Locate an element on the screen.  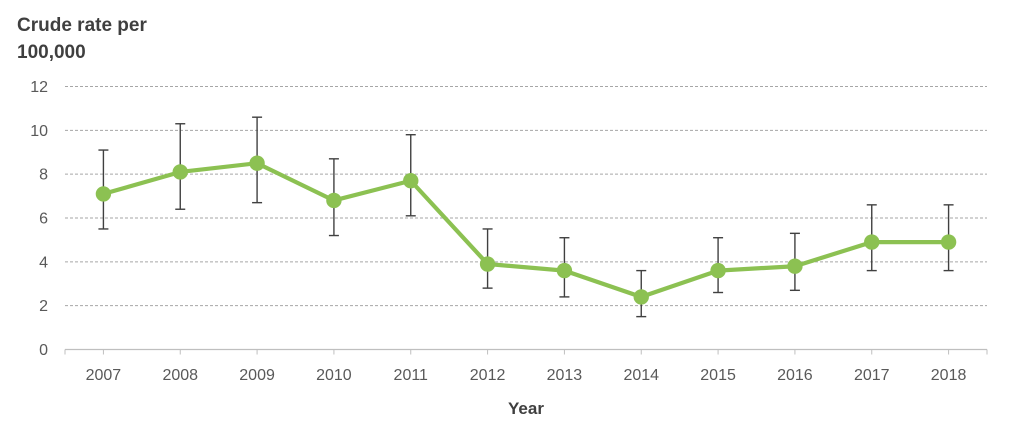
x-tick-label: 2013 is located at coordinates (565, 375).